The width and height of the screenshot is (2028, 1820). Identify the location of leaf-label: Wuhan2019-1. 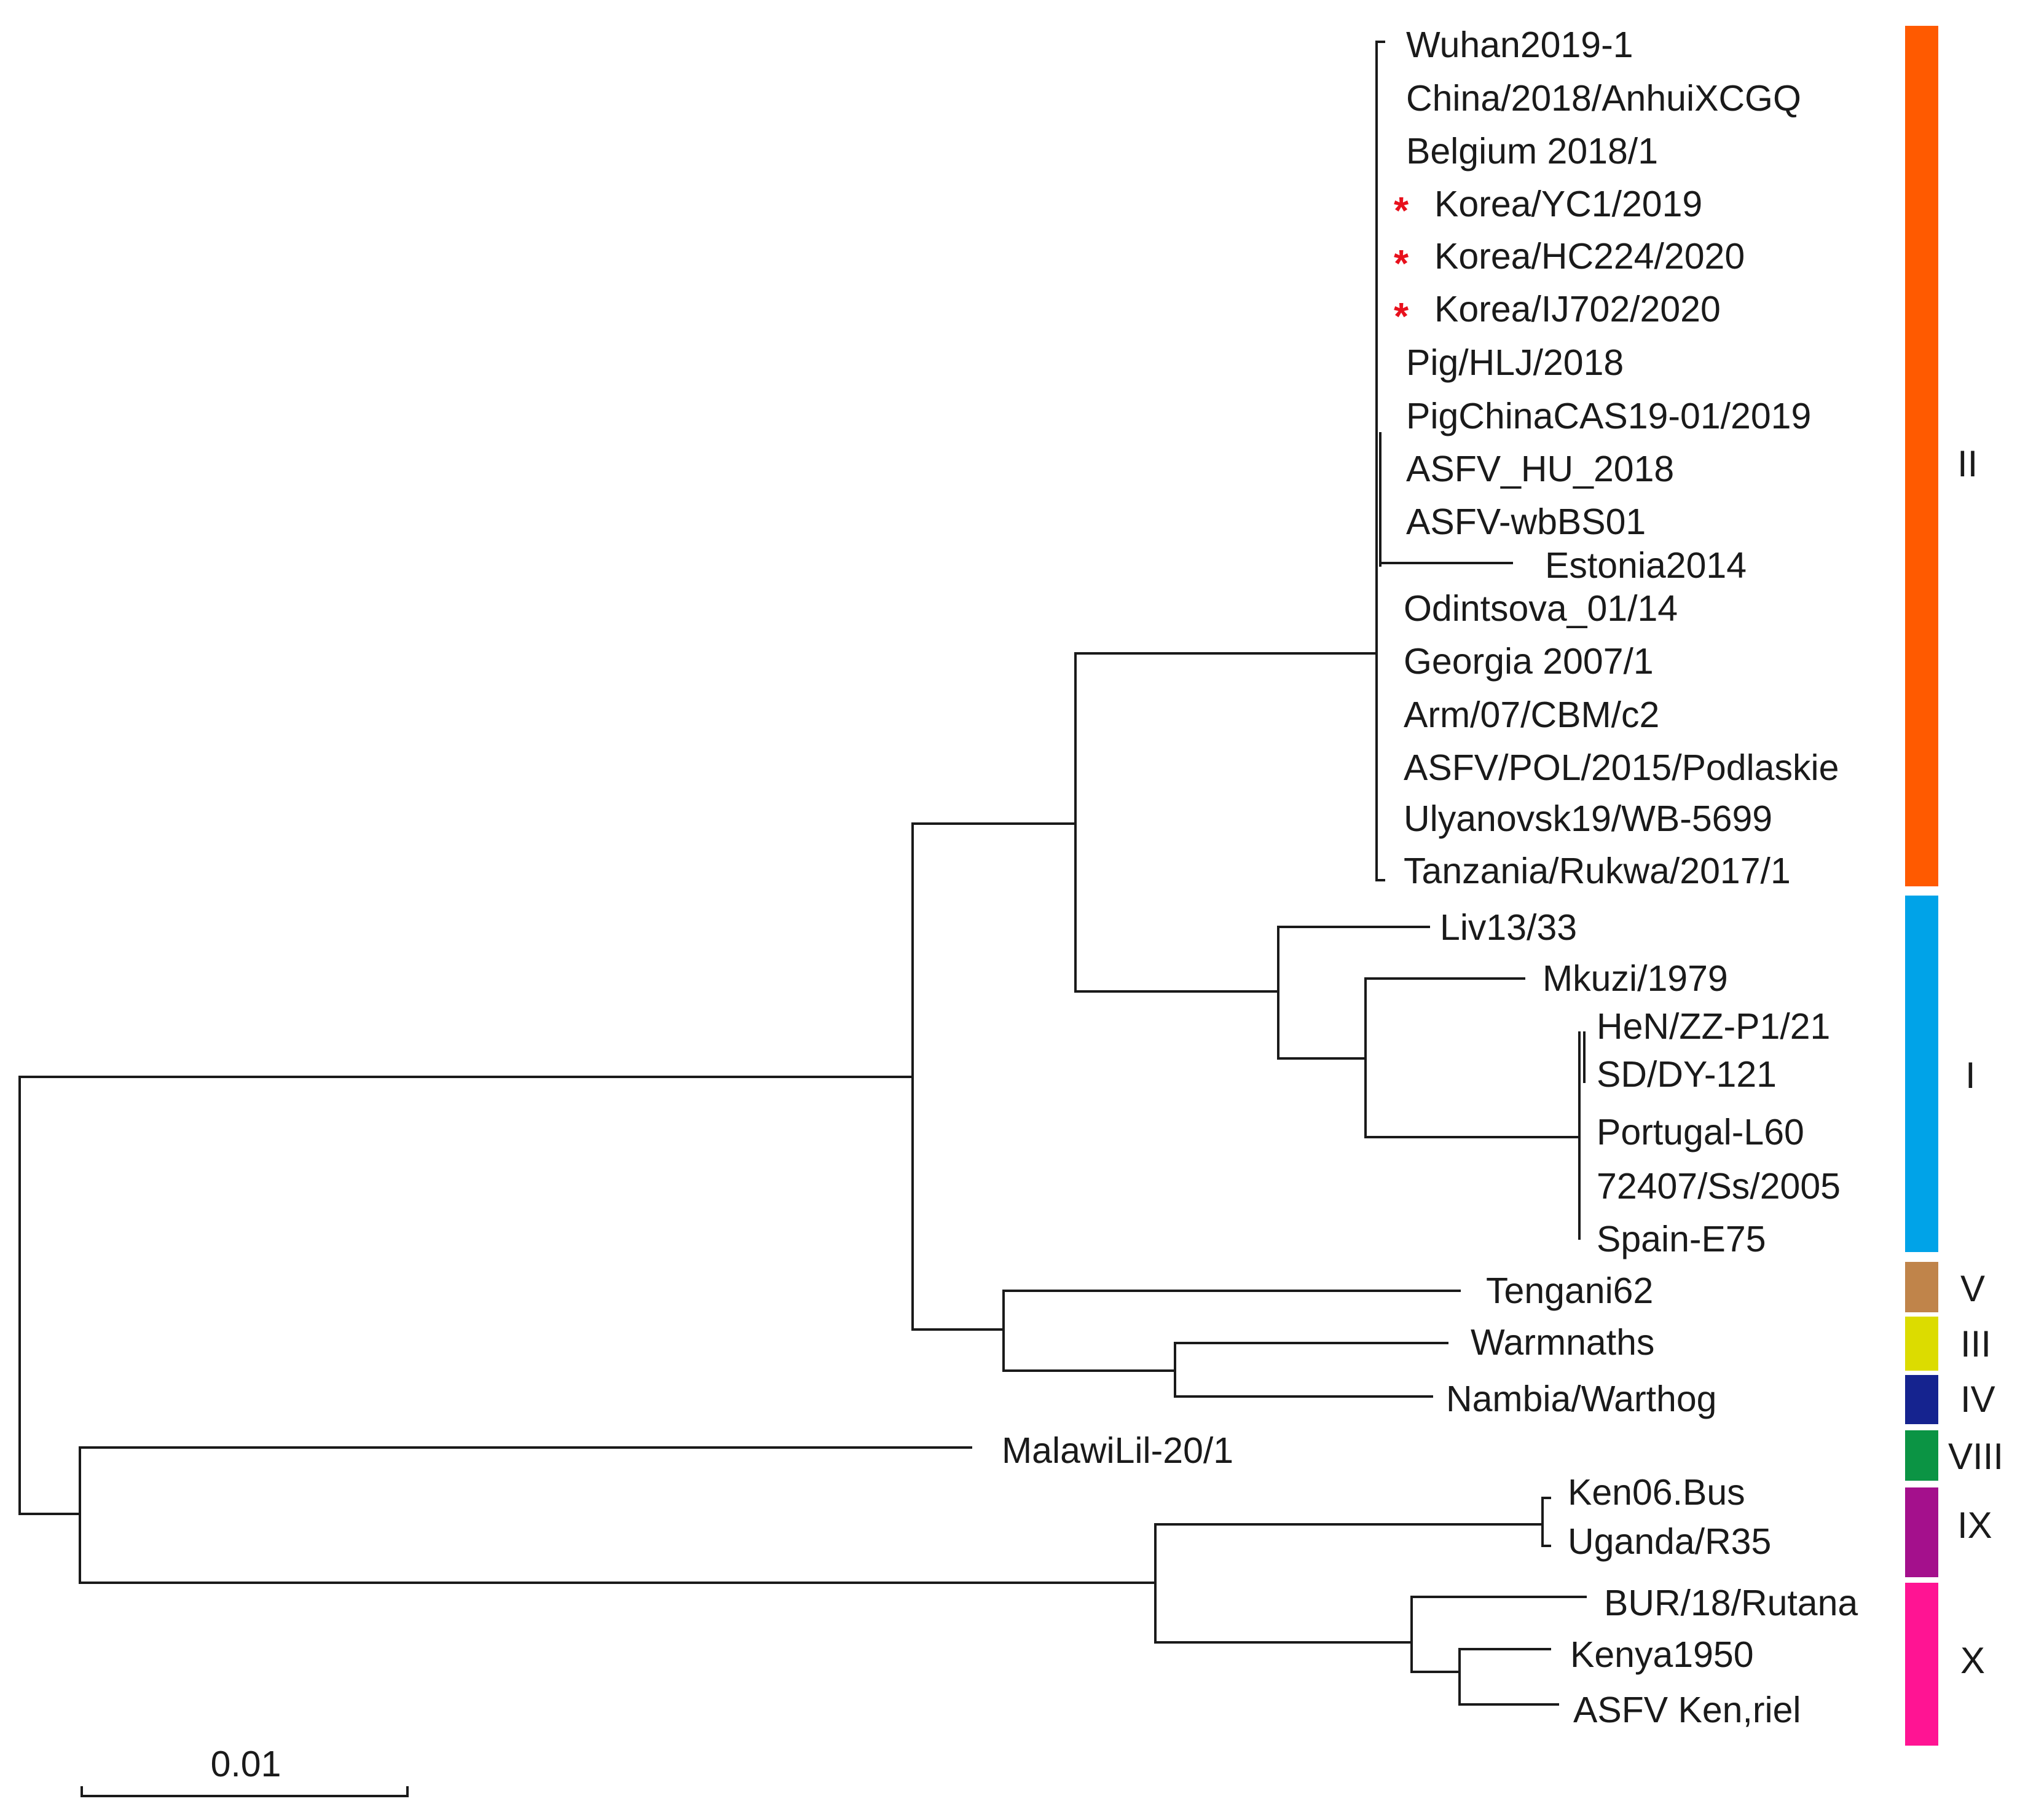
(1519, 45).